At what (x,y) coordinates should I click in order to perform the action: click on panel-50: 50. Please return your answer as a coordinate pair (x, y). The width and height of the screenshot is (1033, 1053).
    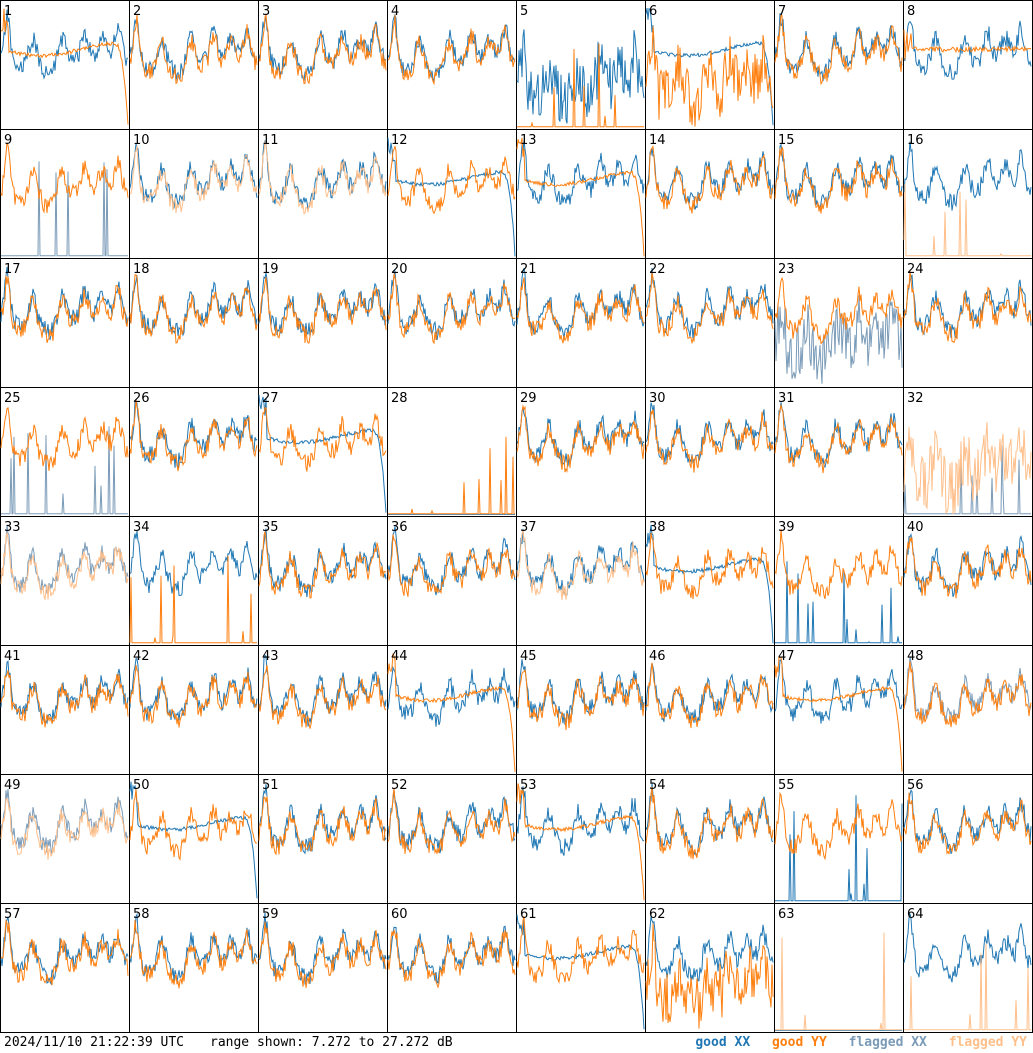
    Looking at the image, I should click on (194, 839).